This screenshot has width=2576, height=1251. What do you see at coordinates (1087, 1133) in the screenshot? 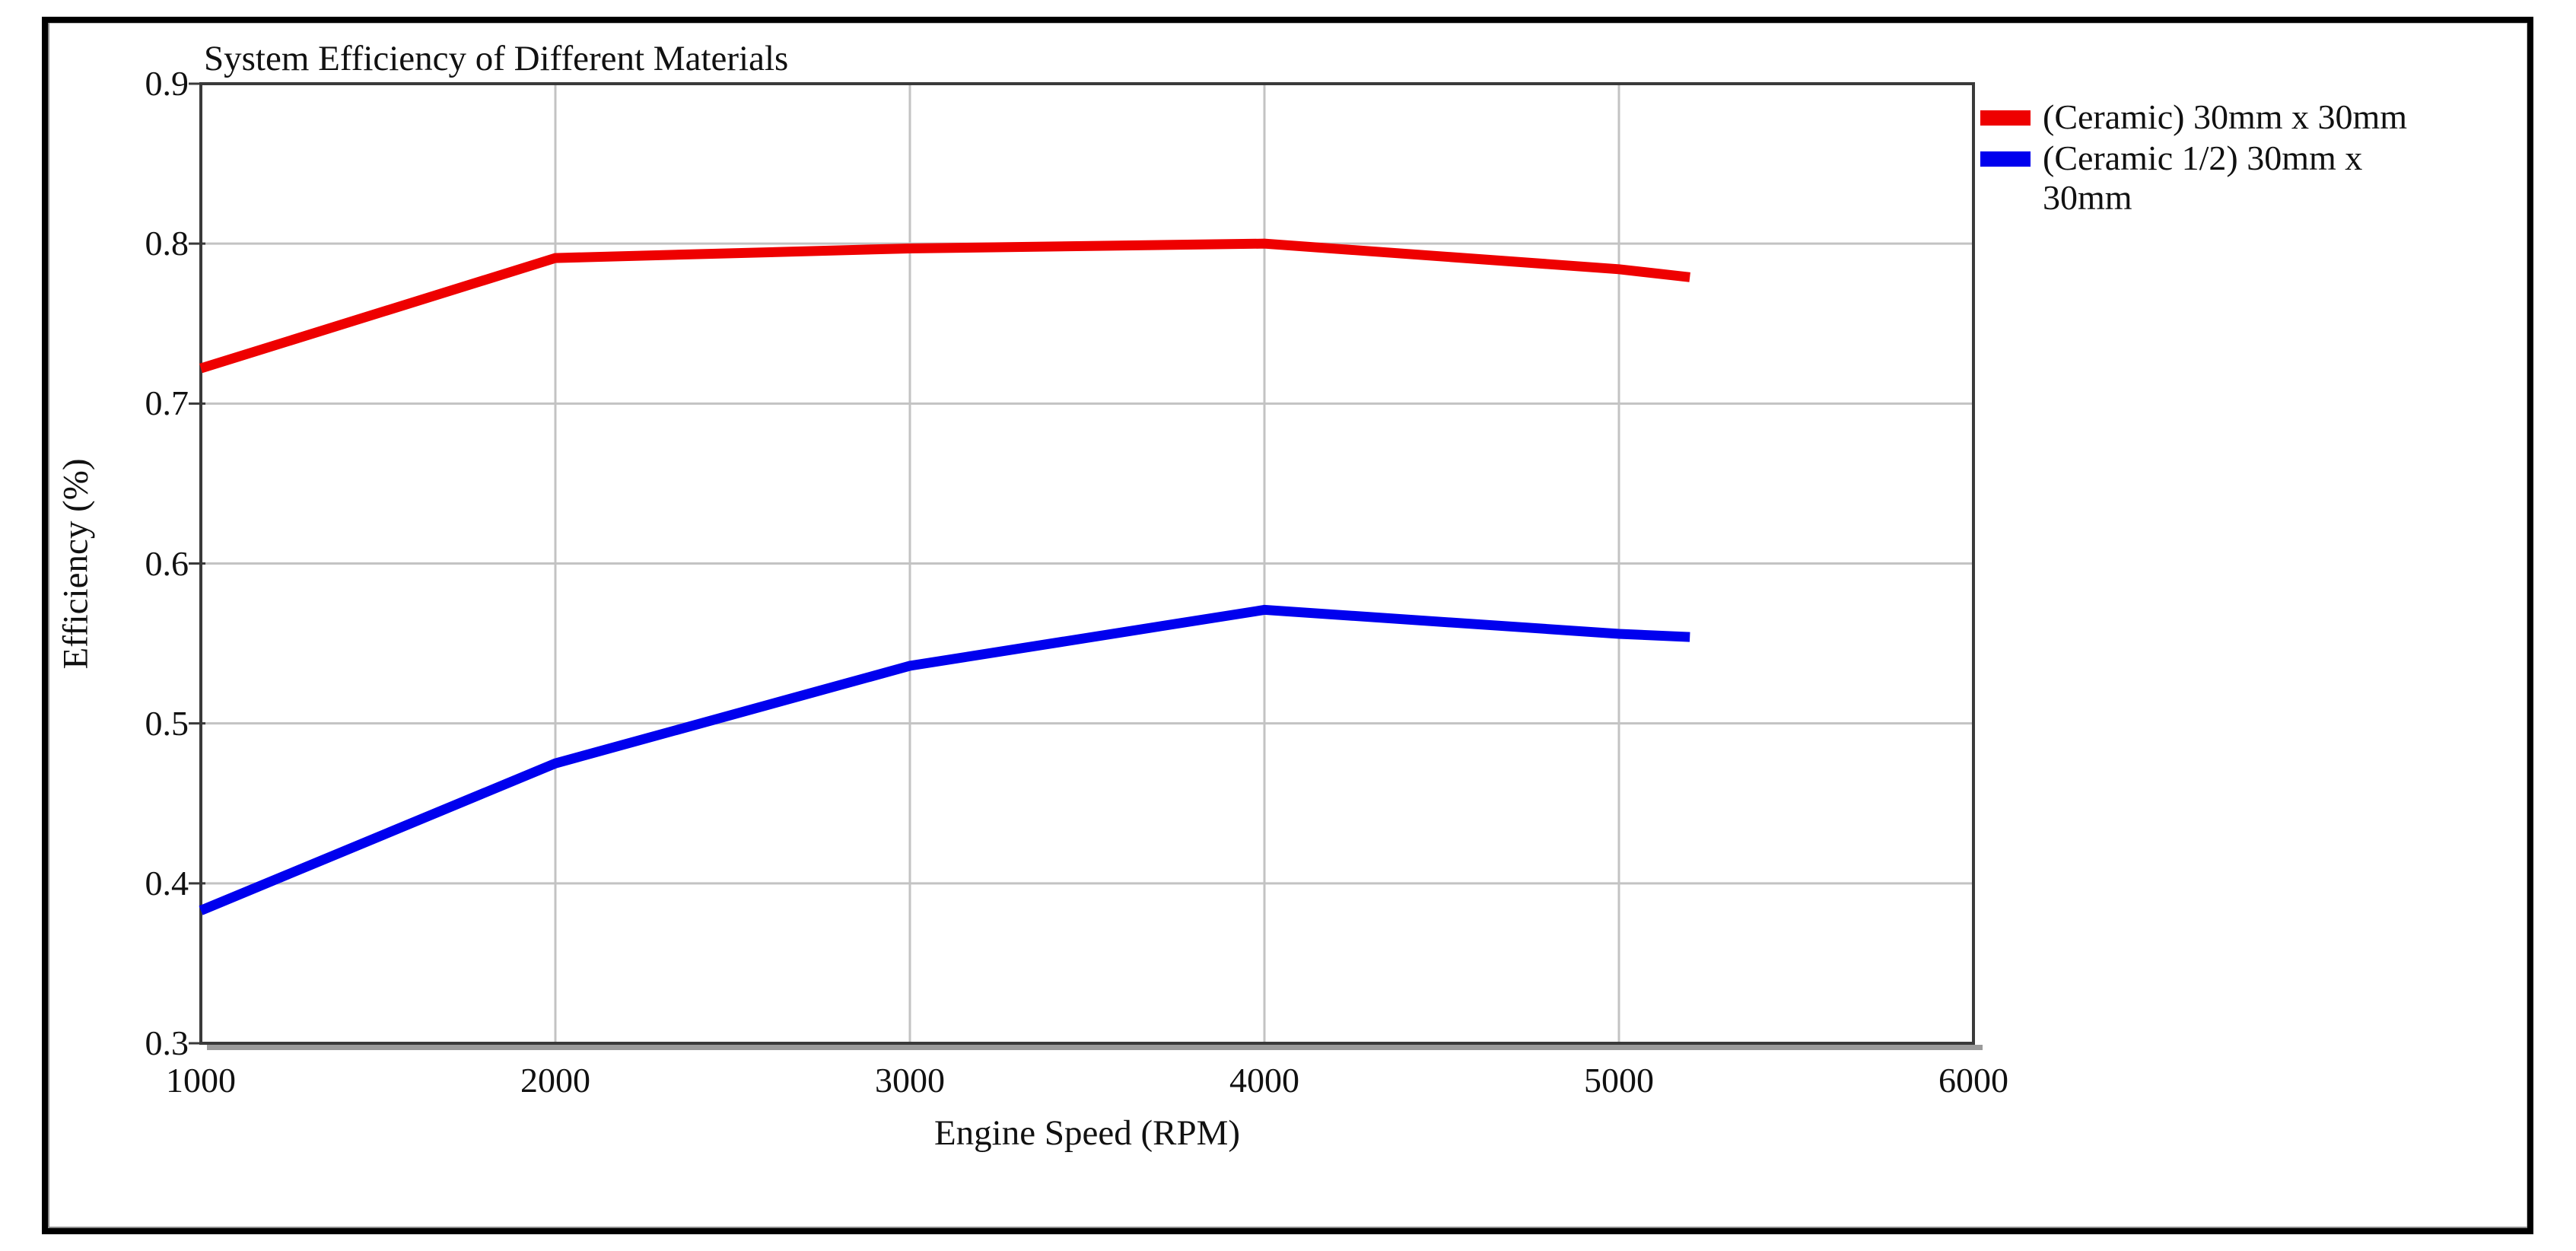
I see `x-axis-title: Engine Speed (RPM)` at bounding box center [1087, 1133].